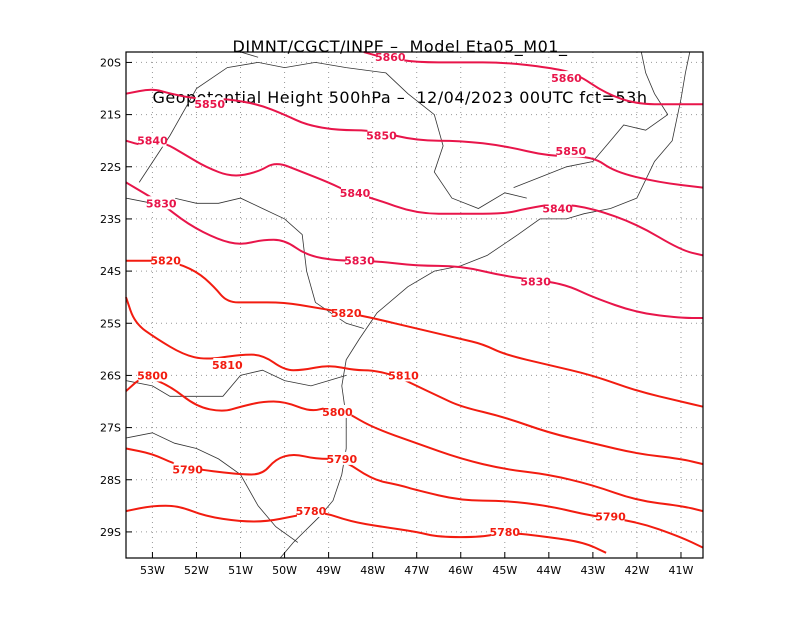 This screenshot has height=618, width=800. Describe the element at coordinates (110, 219) in the screenshot. I see `tick-label-lat: 23S` at that location.